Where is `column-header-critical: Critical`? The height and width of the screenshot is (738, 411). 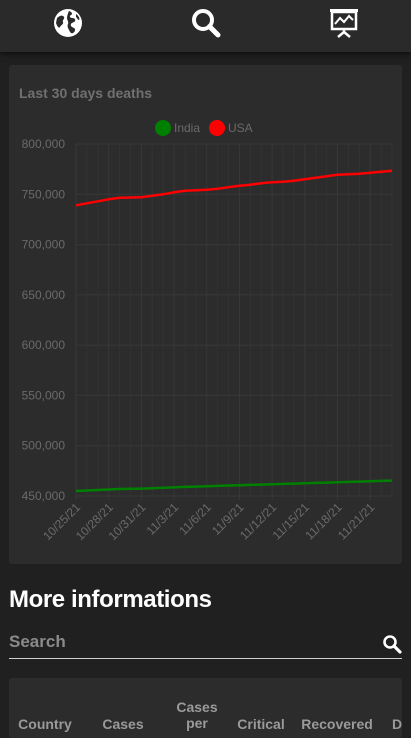 column-header-critical: Critical is located at coordinates (261, 724).